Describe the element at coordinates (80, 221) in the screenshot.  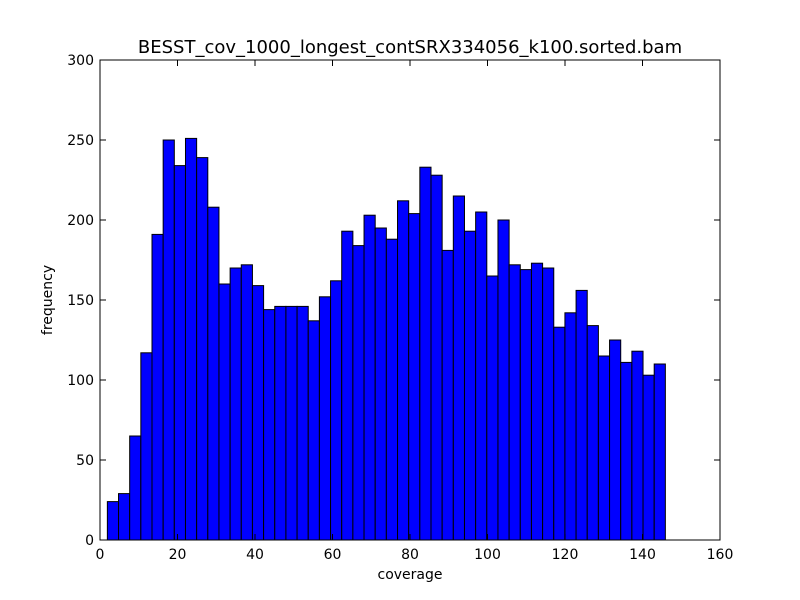
I see `y-tick-label: 200` at that location.